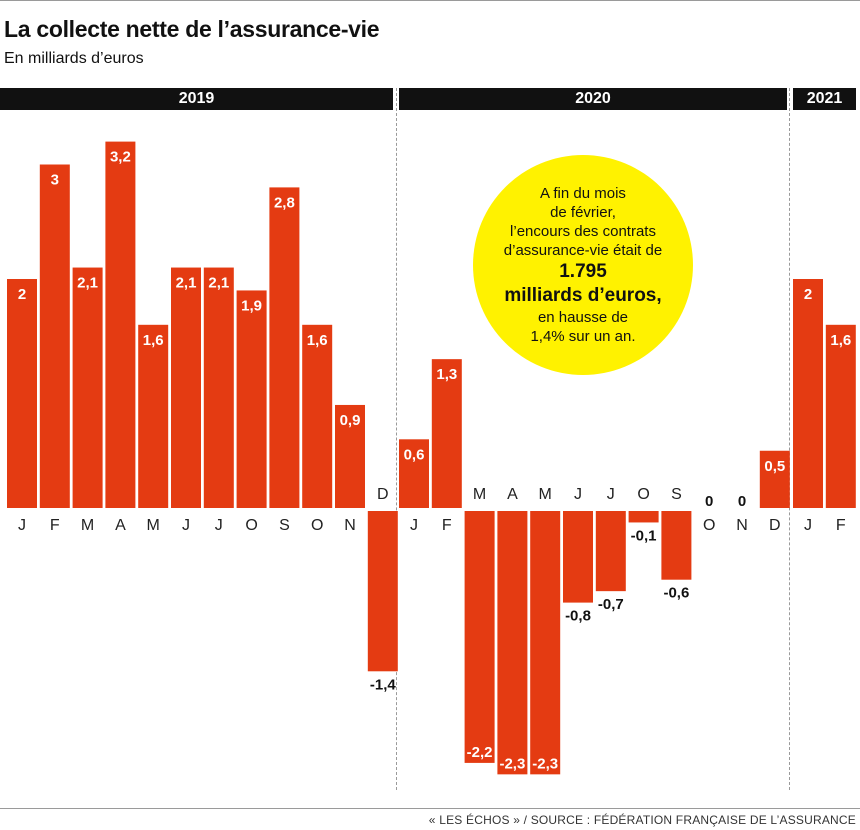  I want to click on year-divider-2020-2021, so click(789, 439).